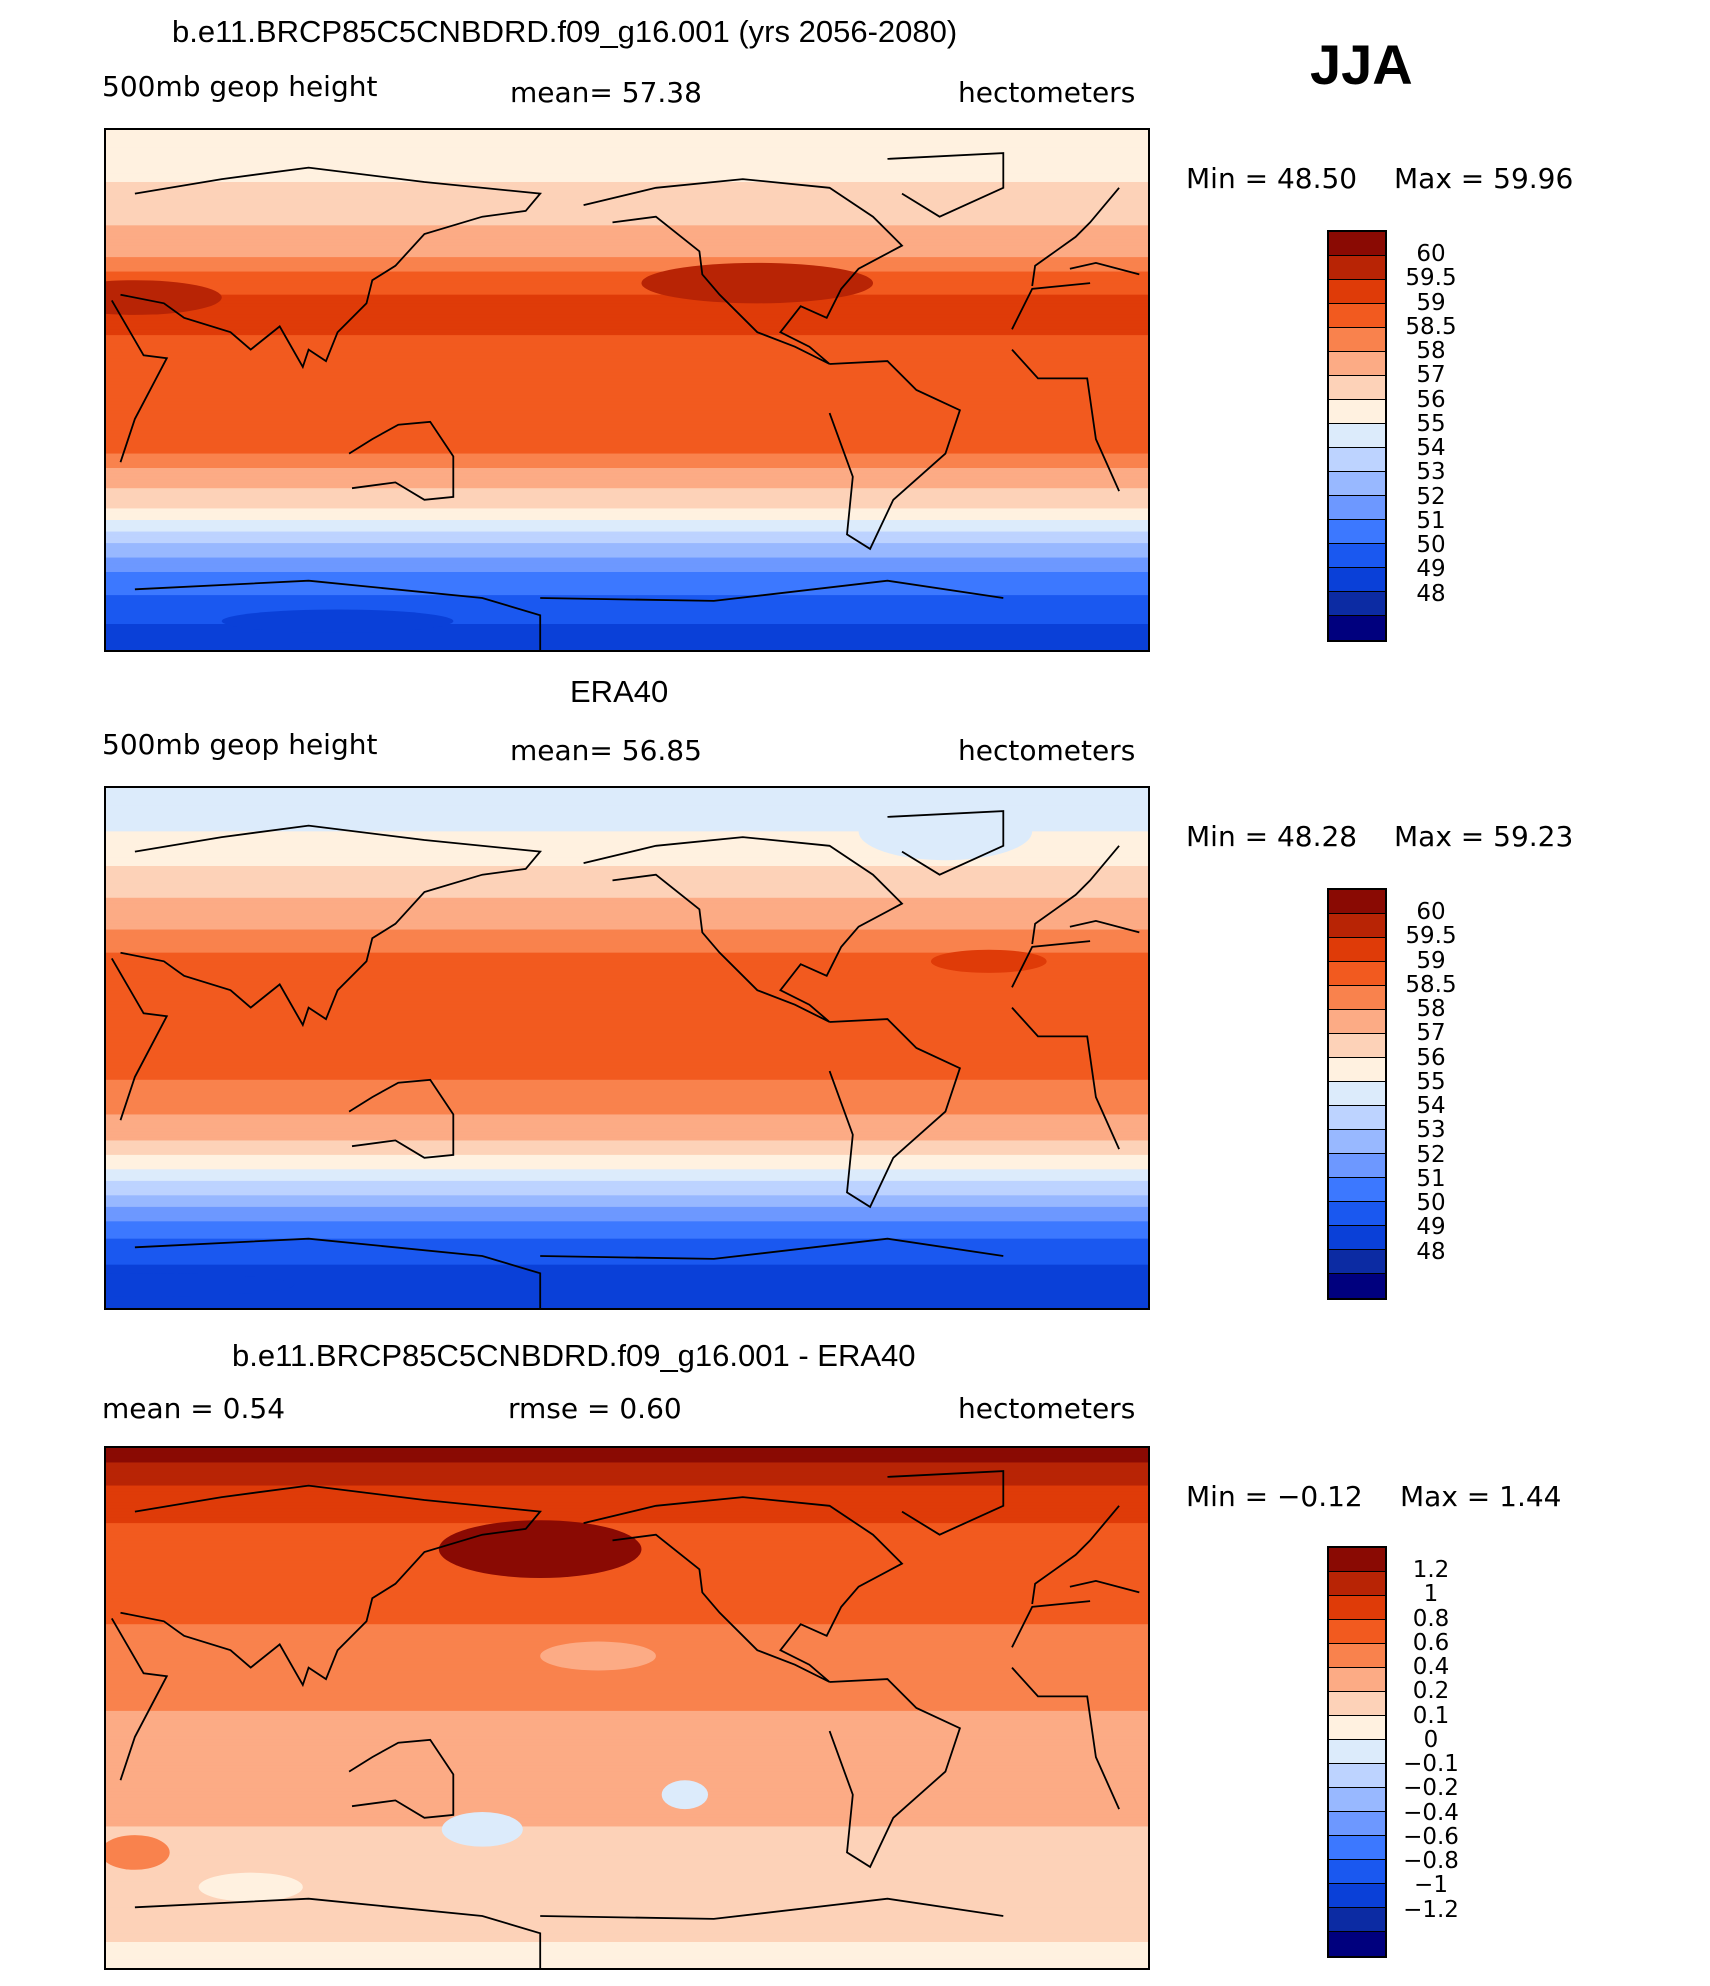 Image resolution: width=1710 pixels, height=1986 pixels. What do you see at coordinates (1272, 836) in the screenshot?
I see `panel2-min: Min = 48.28` at bounding box center [1272, 836].